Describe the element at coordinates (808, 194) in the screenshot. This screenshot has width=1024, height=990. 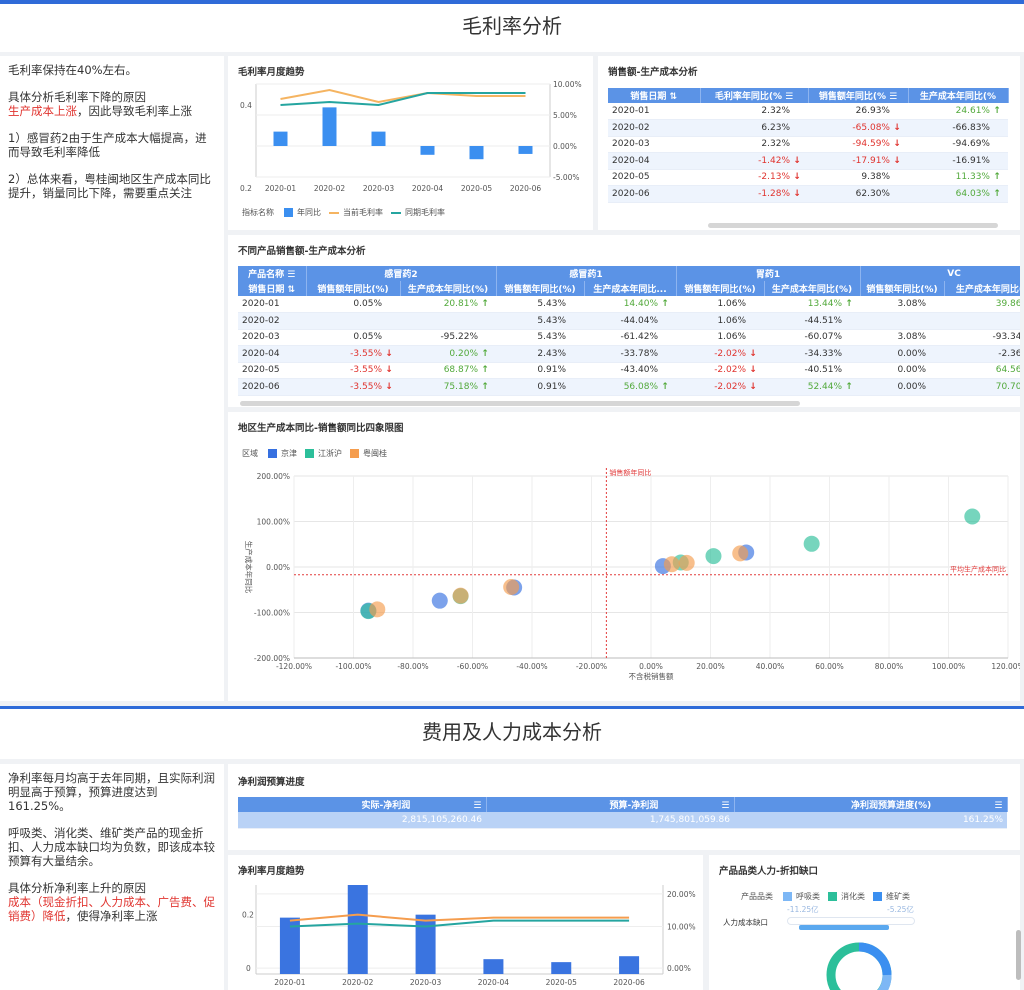
I see `table-row: 2020-06 -1.28% ↓ 62.30% 64.03% ↑` at that location.